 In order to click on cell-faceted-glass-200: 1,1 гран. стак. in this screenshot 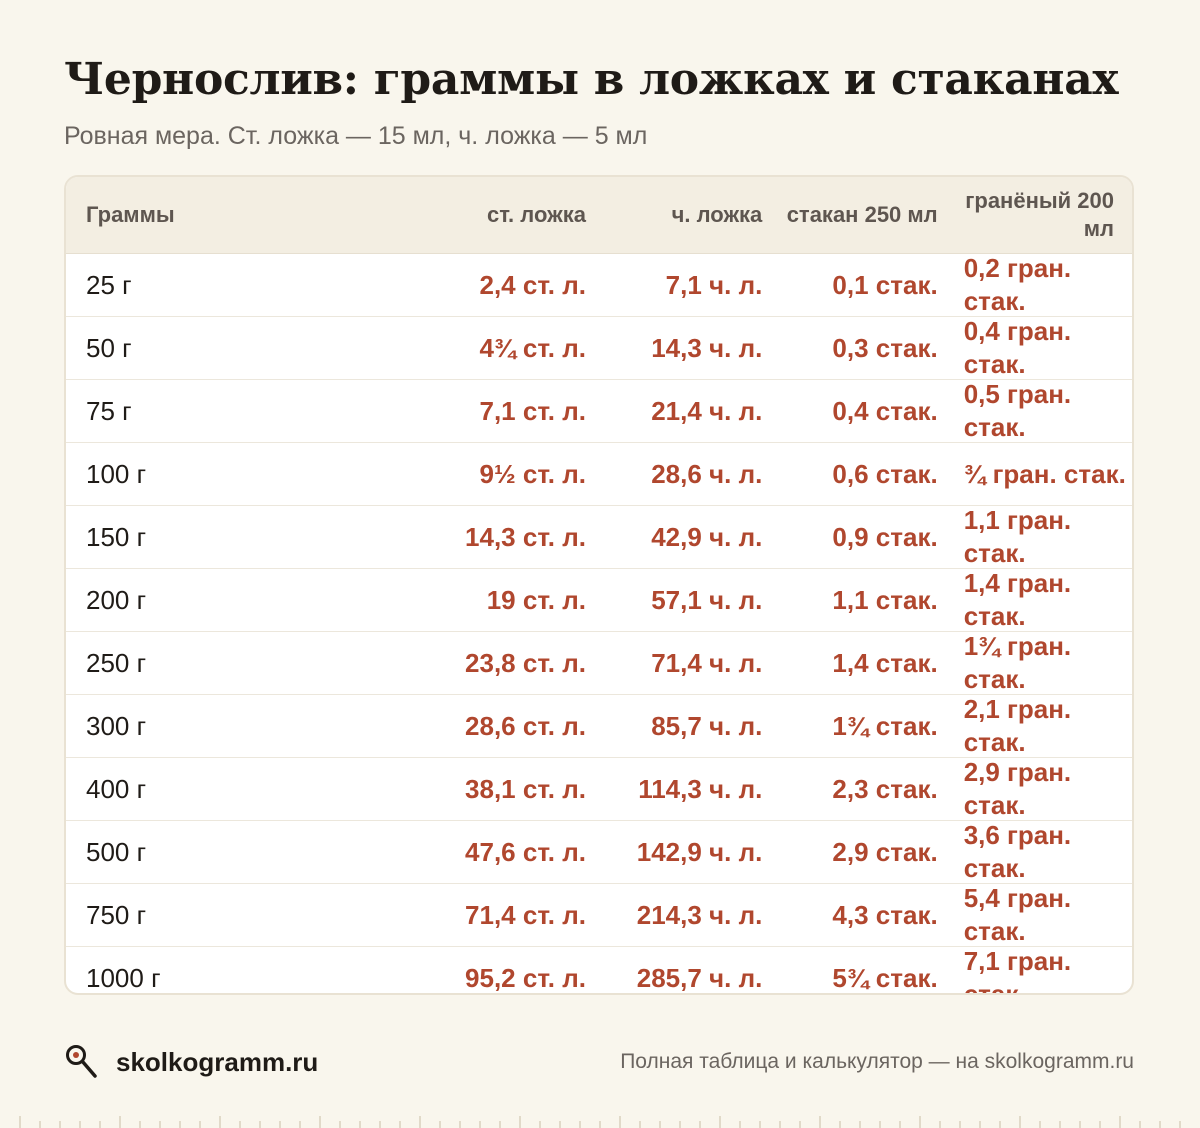, I will do `click(1017, 537)`.